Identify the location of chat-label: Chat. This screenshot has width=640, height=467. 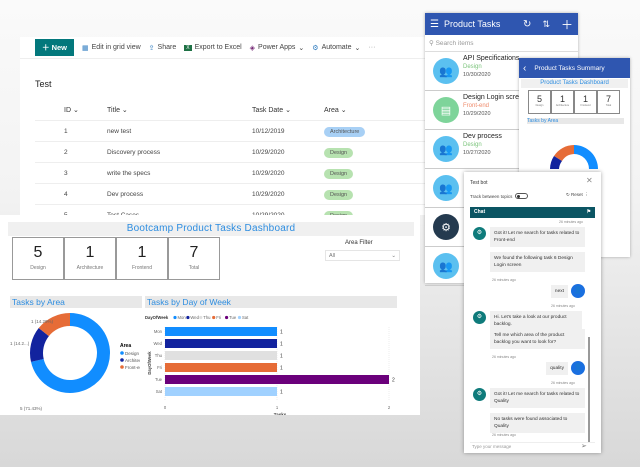
(480, 212).